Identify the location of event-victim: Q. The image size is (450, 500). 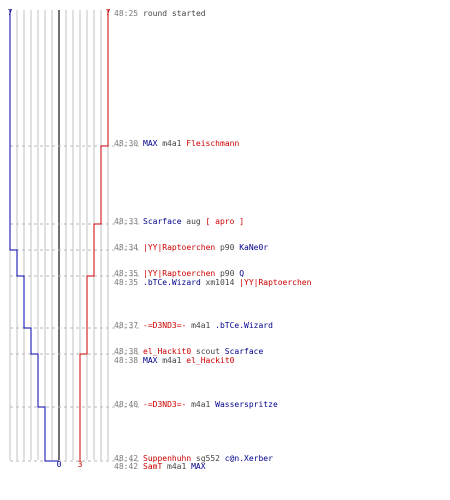
(241, 273).